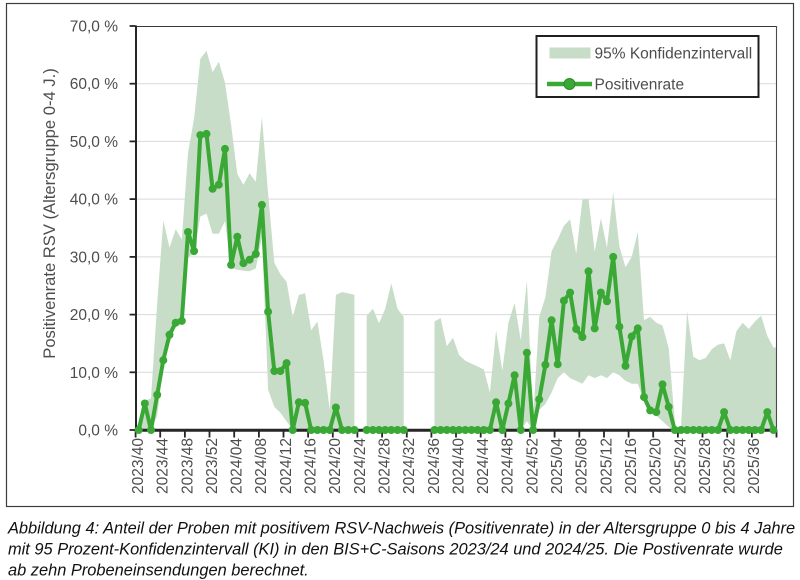 The width and height of the screenshot is (800, 580). Describe the element at coordinates (640, 85) in the screenshot. I see `svg-text: Positivenrate` at that location.